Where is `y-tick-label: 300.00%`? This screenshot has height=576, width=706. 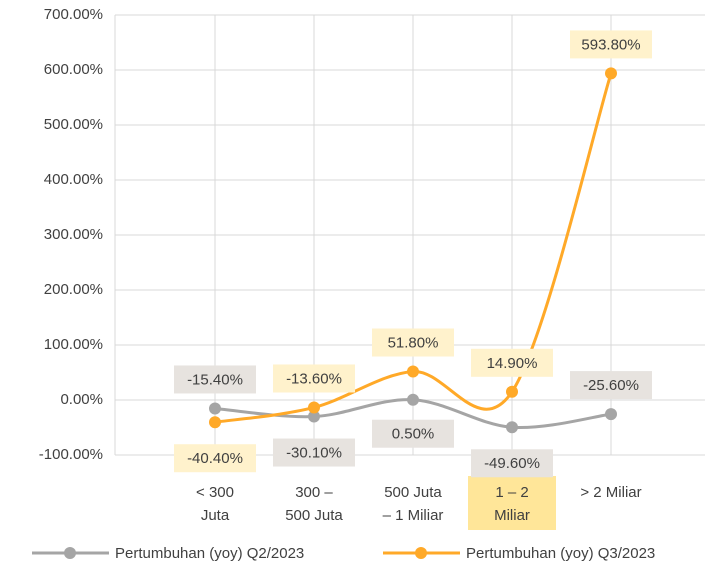 y-tick-label: 300.00% is located at coordinates (73, 234).